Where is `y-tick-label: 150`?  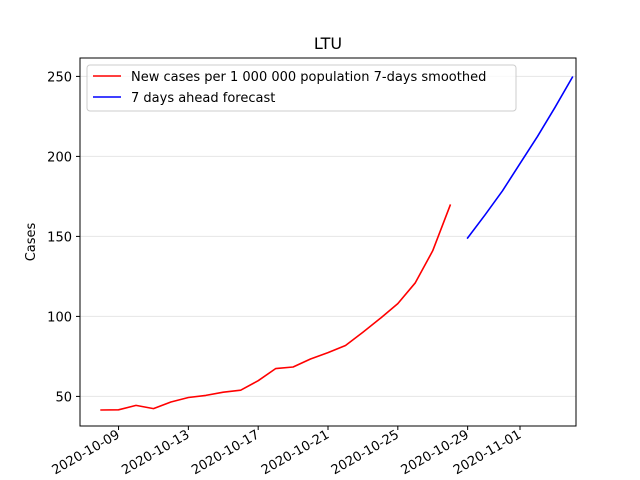 y-tick-label: 150 is located at coordinates (59, 237).